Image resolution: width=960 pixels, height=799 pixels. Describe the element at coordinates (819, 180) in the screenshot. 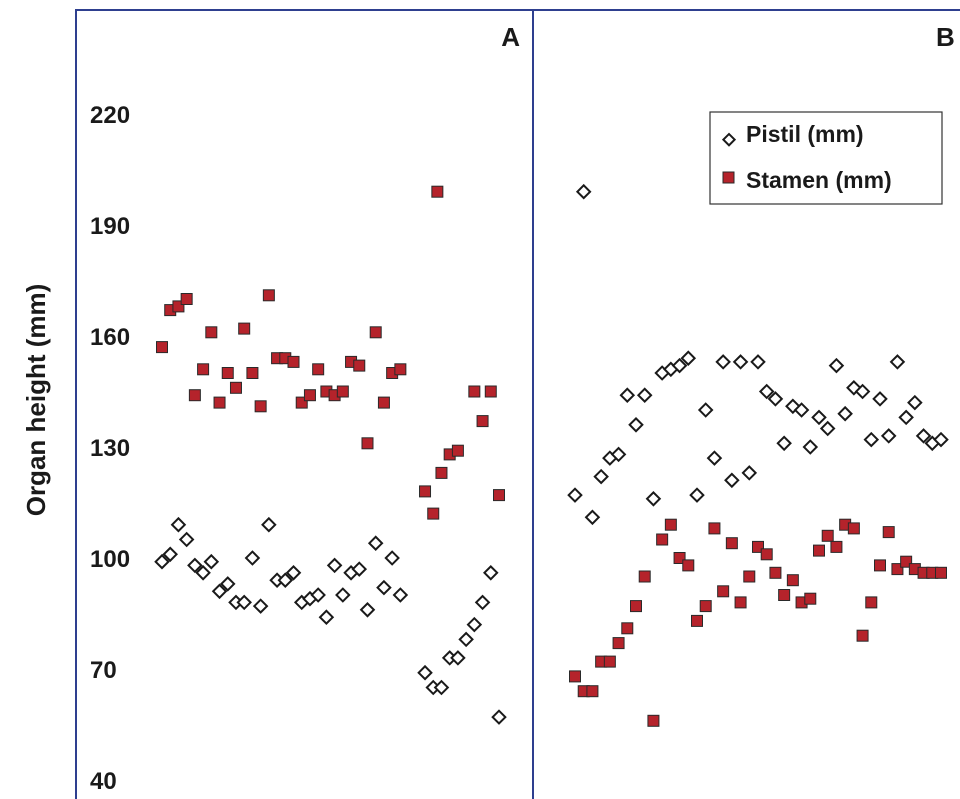

I see `legend-stamen-label: Stamen (mm)` at that location.